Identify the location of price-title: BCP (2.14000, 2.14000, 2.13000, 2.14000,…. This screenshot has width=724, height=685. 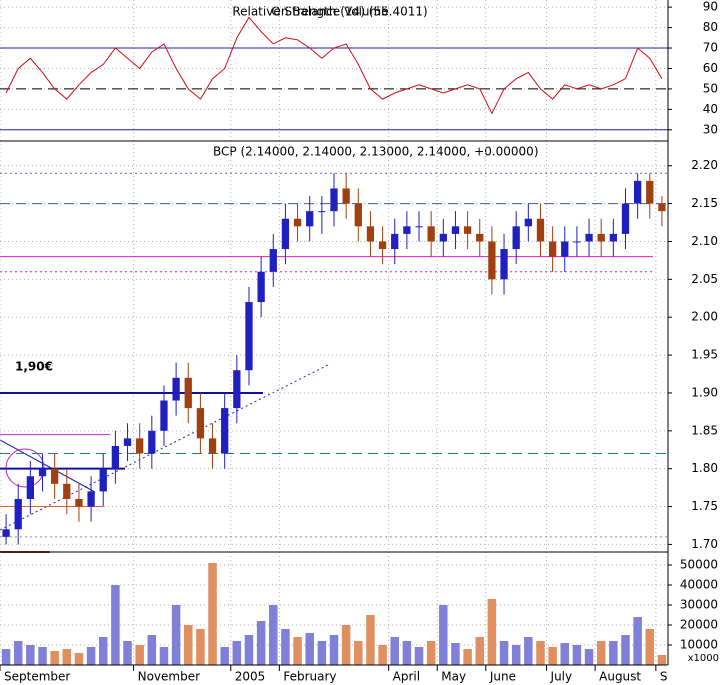
(376, 152).